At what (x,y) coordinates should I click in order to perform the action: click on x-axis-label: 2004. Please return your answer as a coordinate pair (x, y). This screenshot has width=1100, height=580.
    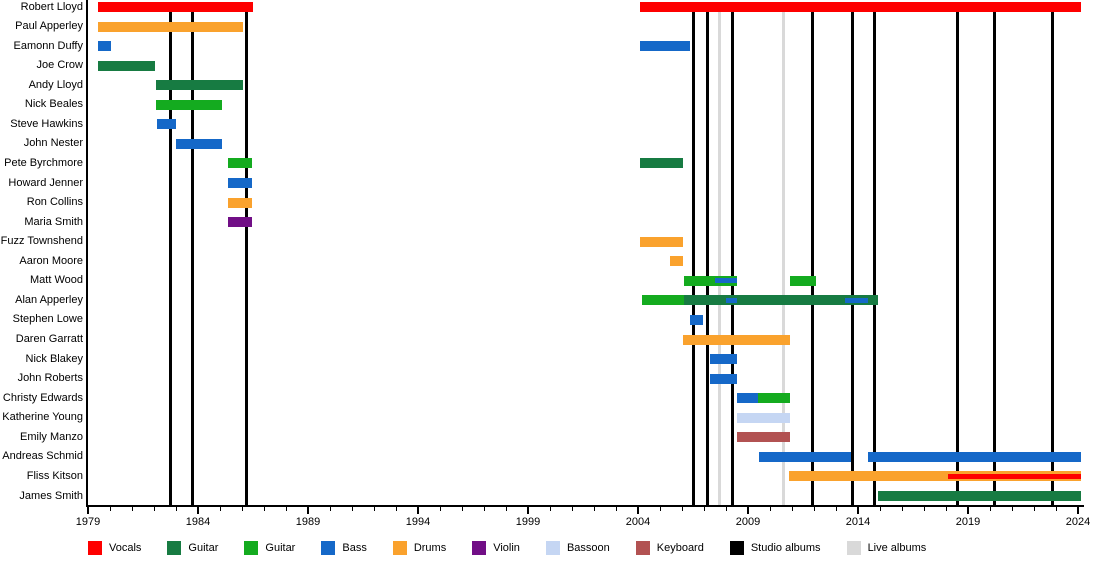
    Looking at the image, I should click on (638, 522).